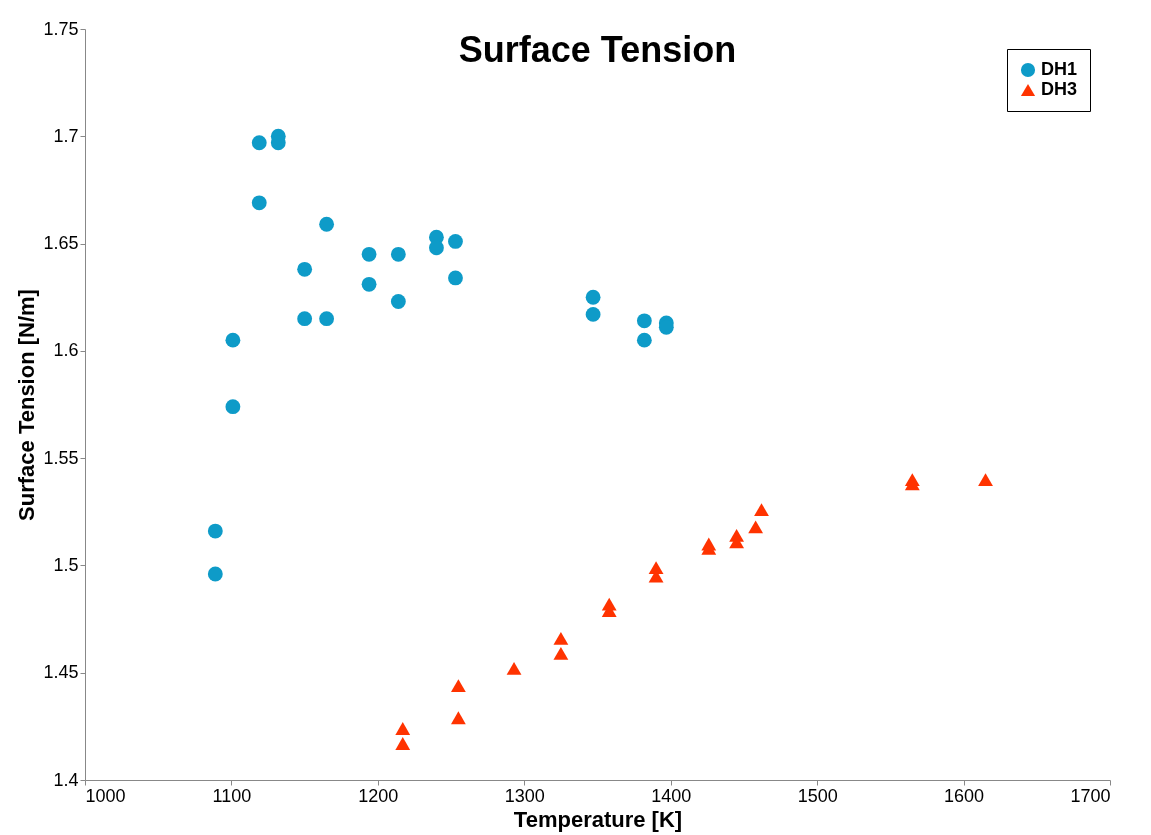 Image resolution: width=1151 pixels, height=835 pixels. What do you see at coordinates (1059, 69) in the screenshot?
I see `legend-label: DH1` at bounding box center [1059, 69].